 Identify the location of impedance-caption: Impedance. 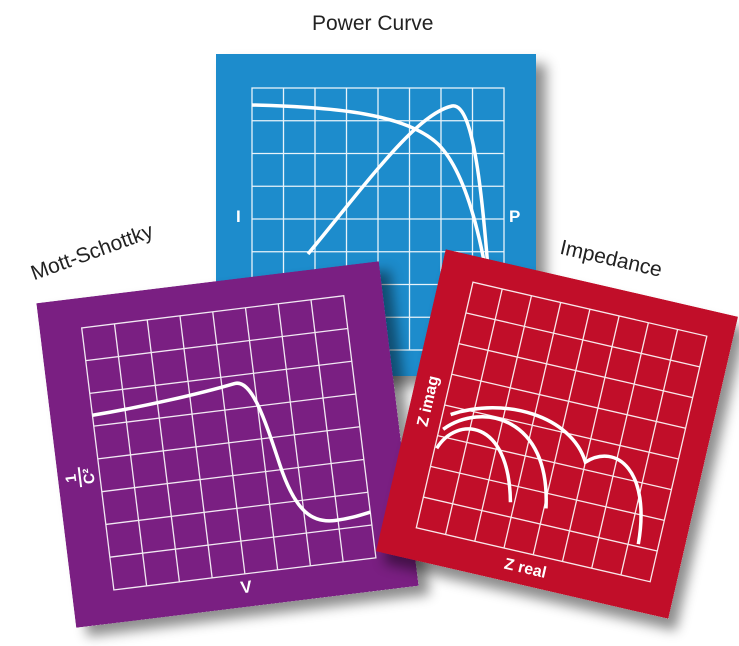
(611, 259).